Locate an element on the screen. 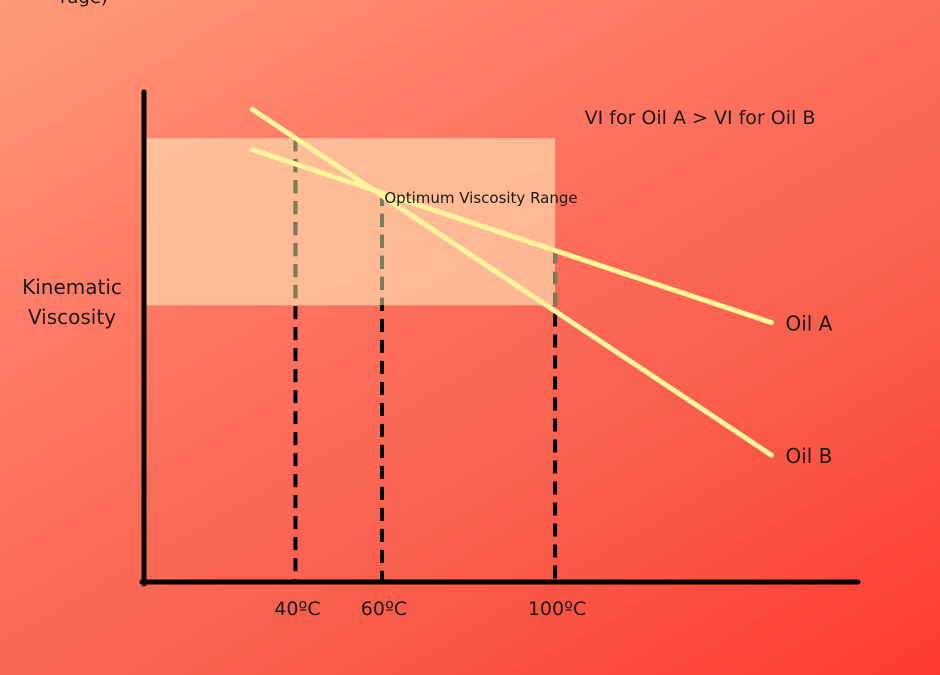  series-label-2: Oil B is located at coordinates (808, 456).